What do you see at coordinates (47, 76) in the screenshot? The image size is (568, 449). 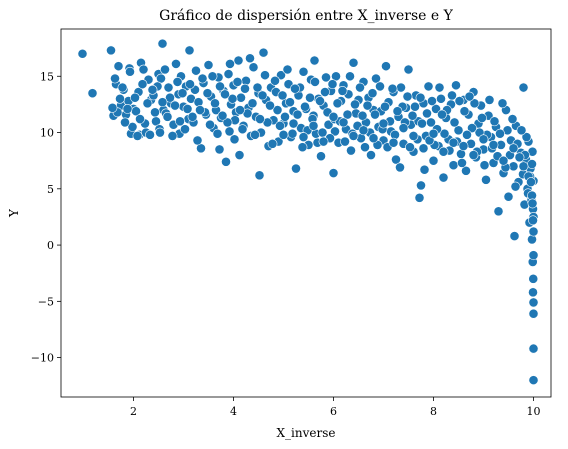 I see `y-tick-label: 15` at bounding box center [47, 76].